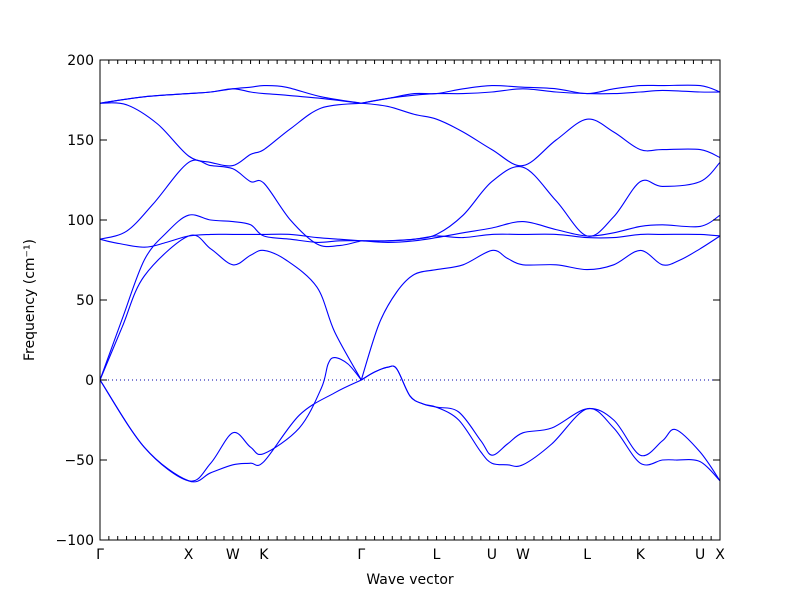 Image resolution: width=800 pixels, height=600 pixels. Describe the element at coordinates (79, 461) in the screenshot. I see `y-tick-label: −50` at that location.